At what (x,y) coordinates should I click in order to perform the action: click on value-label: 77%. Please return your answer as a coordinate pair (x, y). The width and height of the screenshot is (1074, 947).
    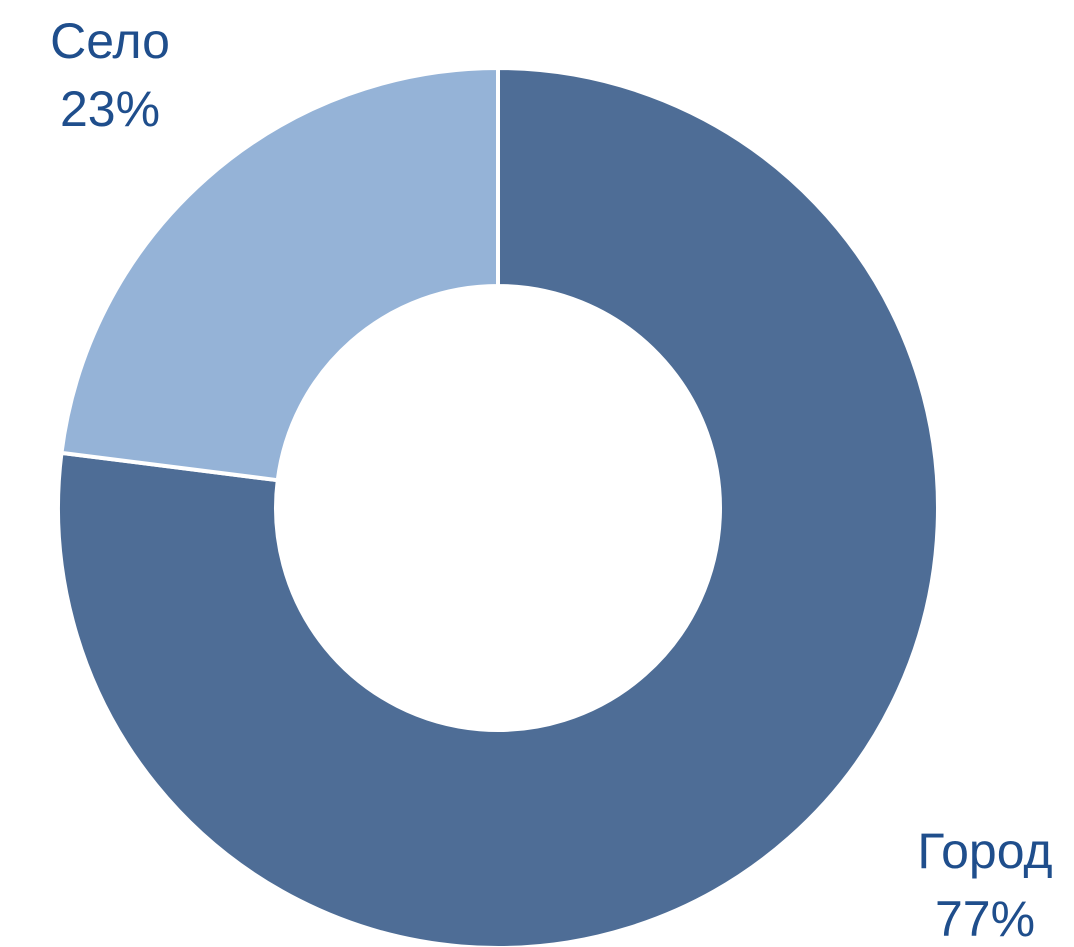
    Looking at the image, I should click on (985, 919).